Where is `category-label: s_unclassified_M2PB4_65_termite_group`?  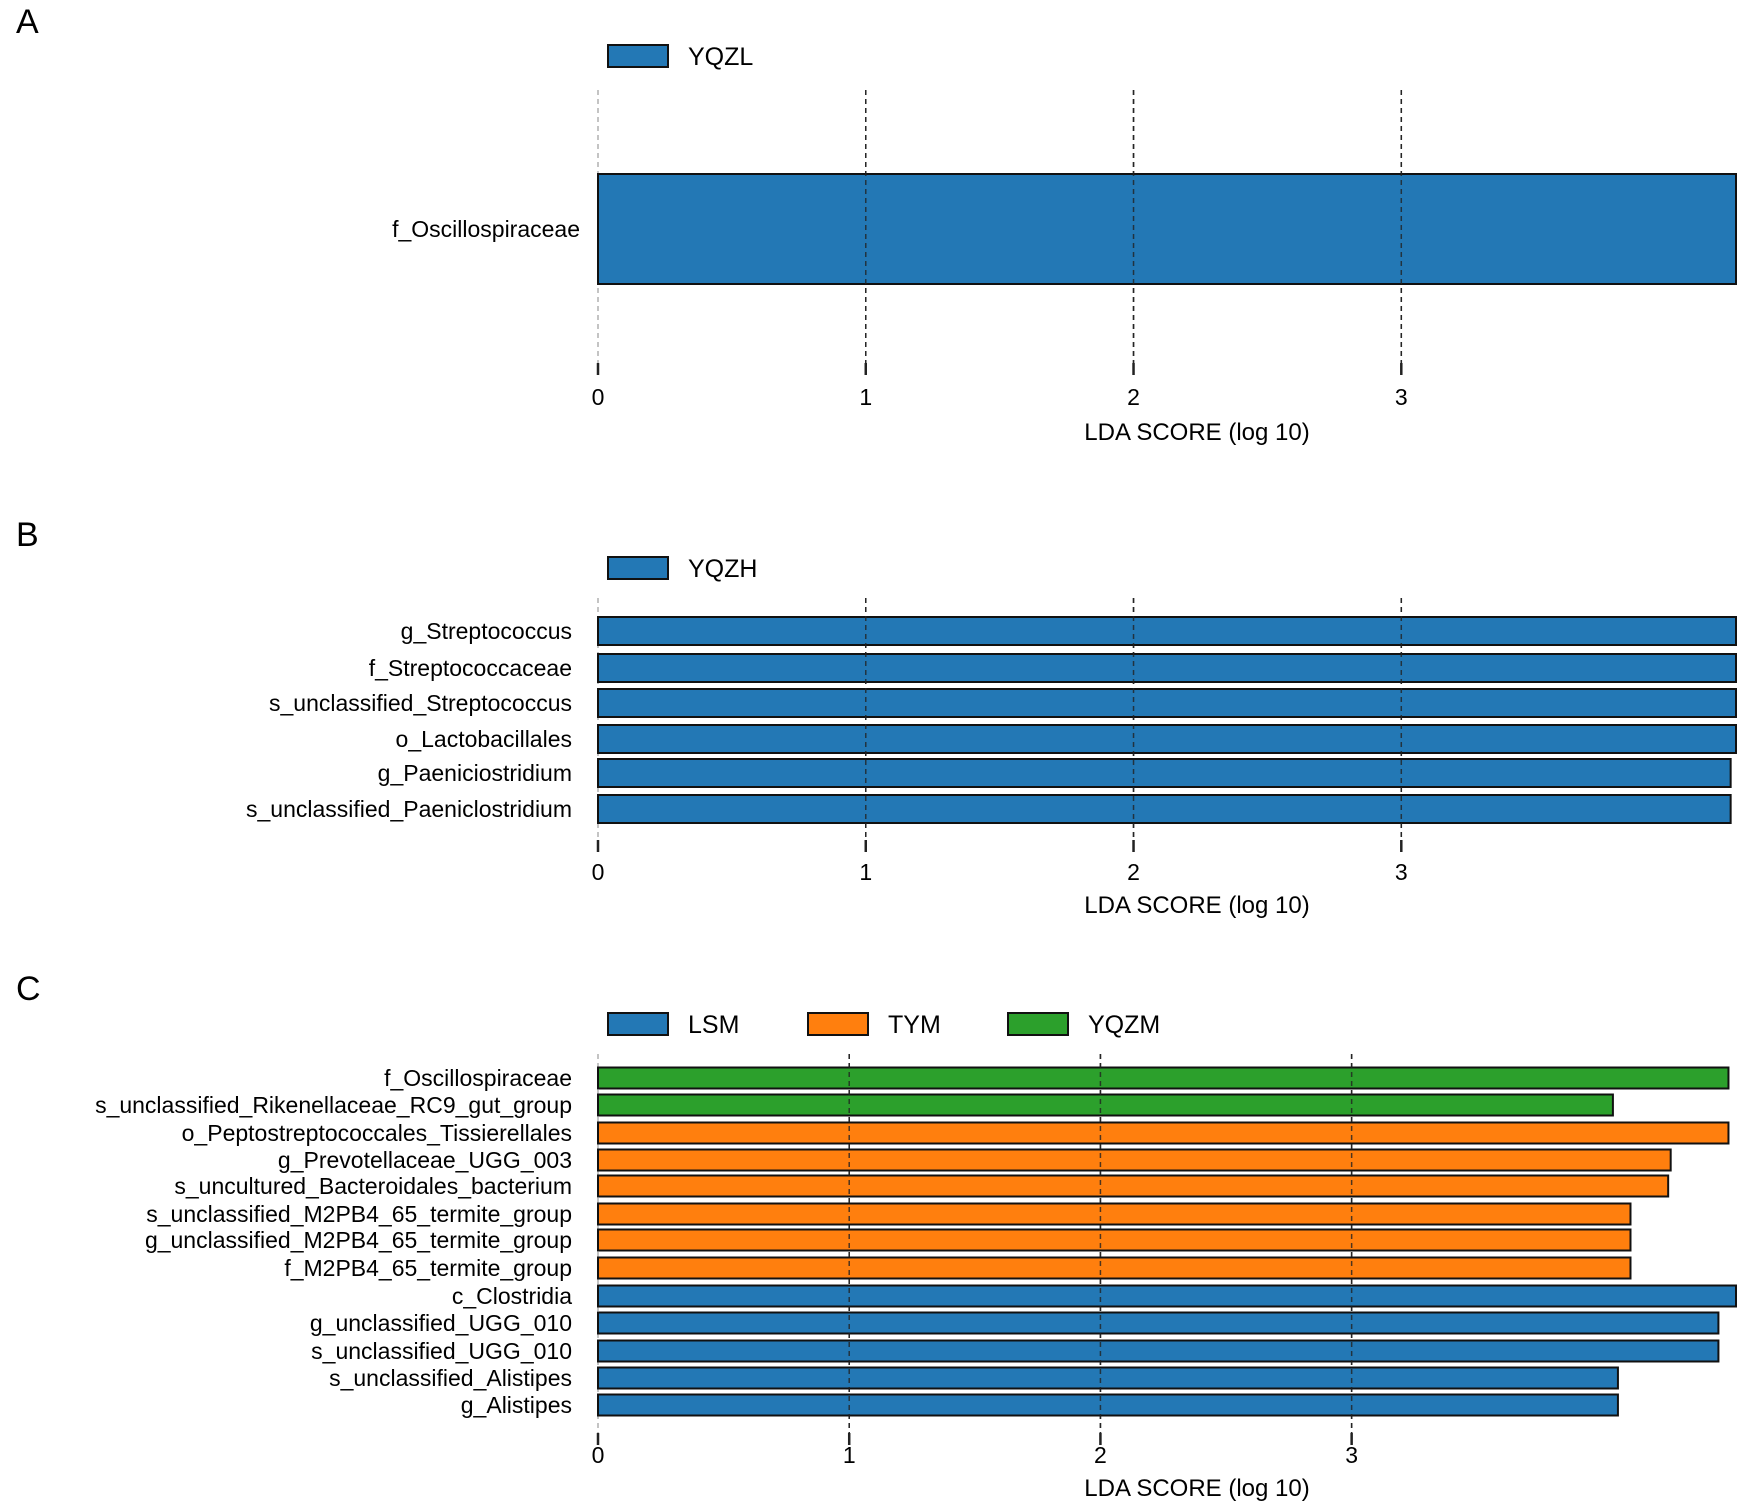
category-label: s_unclassified_M2PB4_65_termite_group is located at coordinates (359, 1214).